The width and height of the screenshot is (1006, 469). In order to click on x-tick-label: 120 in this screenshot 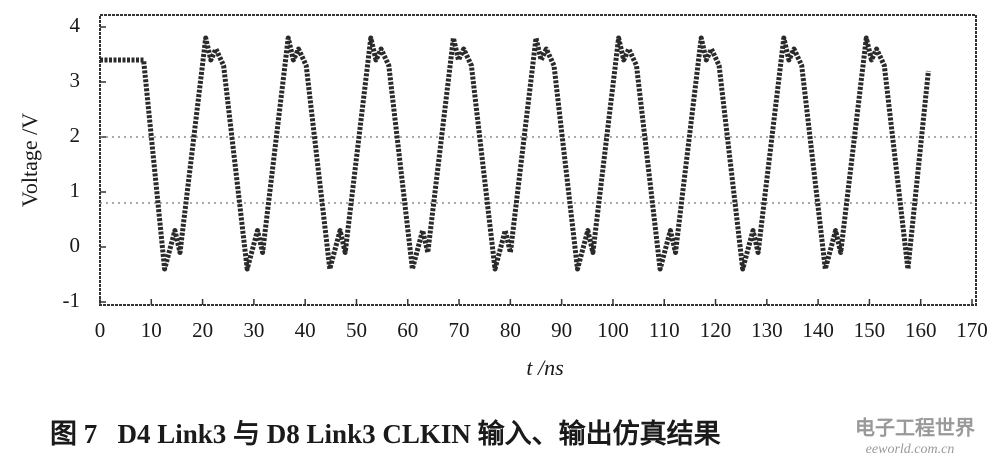, I will do `click(716, 330)`.